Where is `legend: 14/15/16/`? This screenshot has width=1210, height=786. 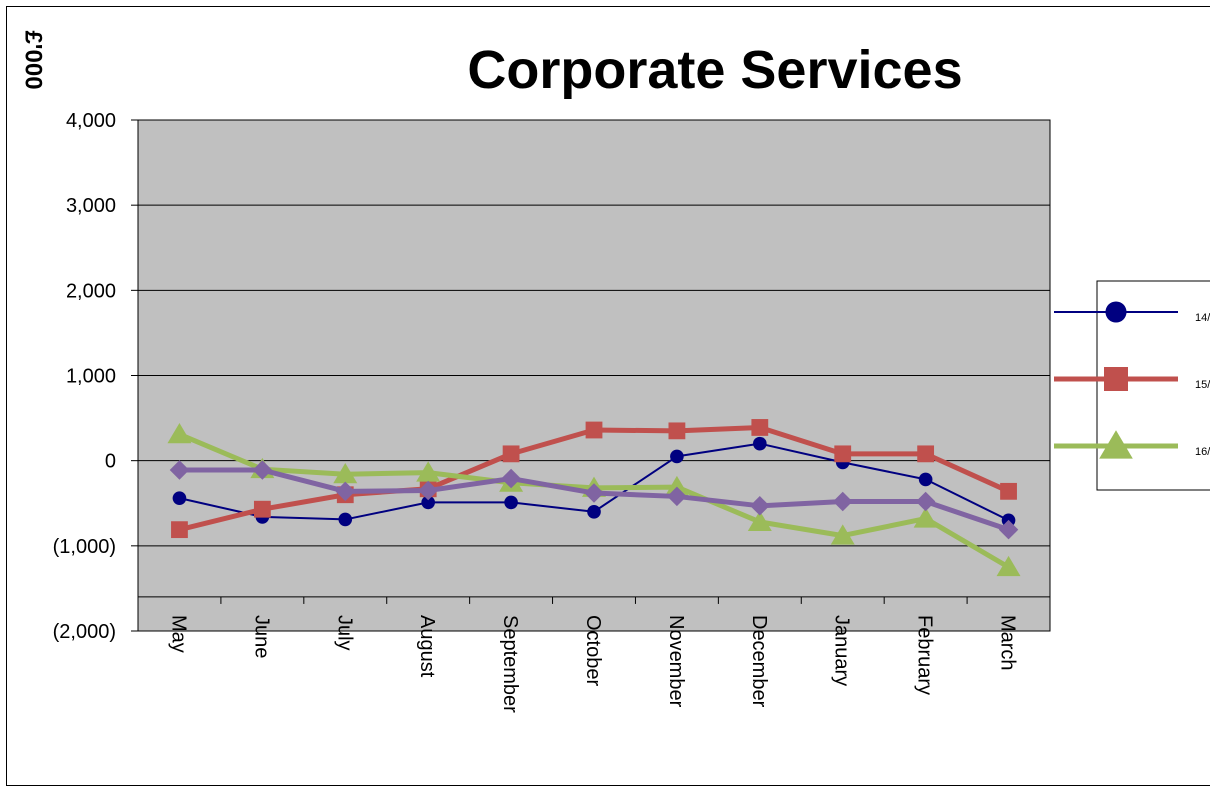 legend: 14/15/16/ is located at coordinates (1132, 385).